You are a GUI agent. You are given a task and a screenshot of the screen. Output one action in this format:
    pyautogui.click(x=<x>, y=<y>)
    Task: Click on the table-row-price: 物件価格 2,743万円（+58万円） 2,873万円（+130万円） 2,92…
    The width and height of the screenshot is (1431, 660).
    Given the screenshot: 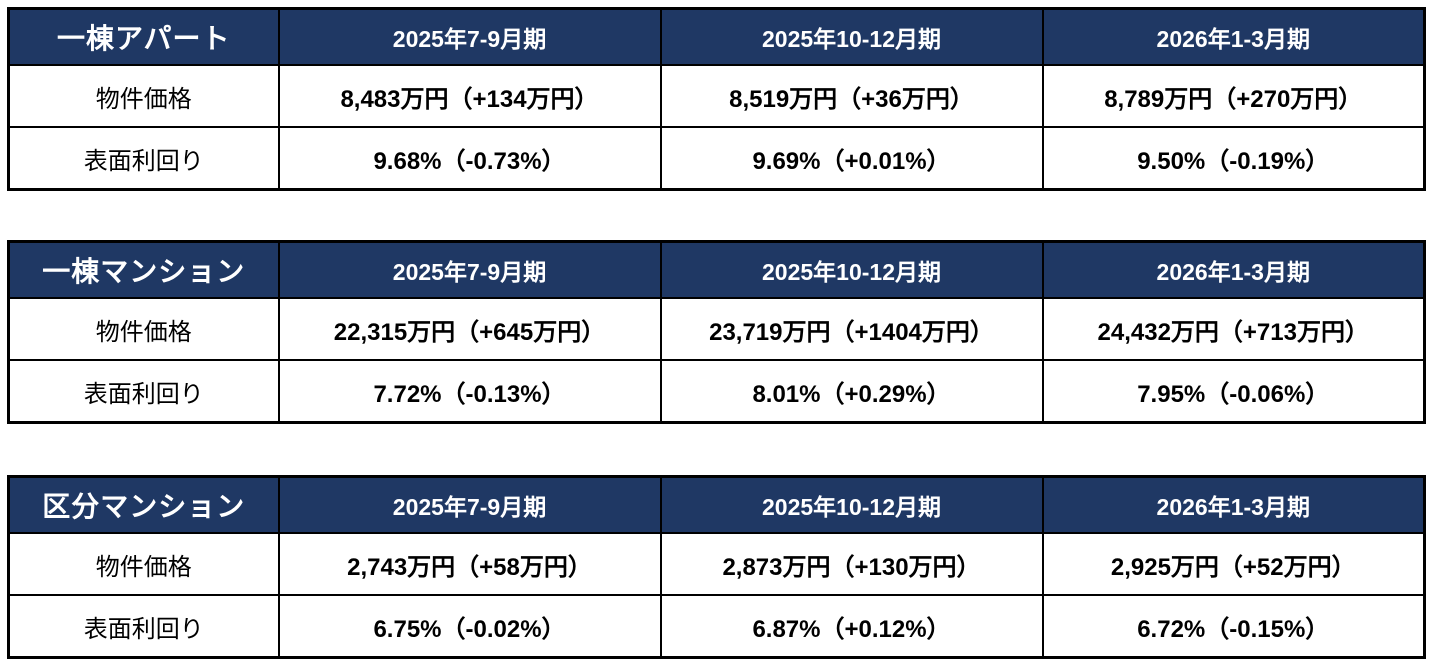 What is the action you would take?
    pyautogui.click(x=716, y=564)
    